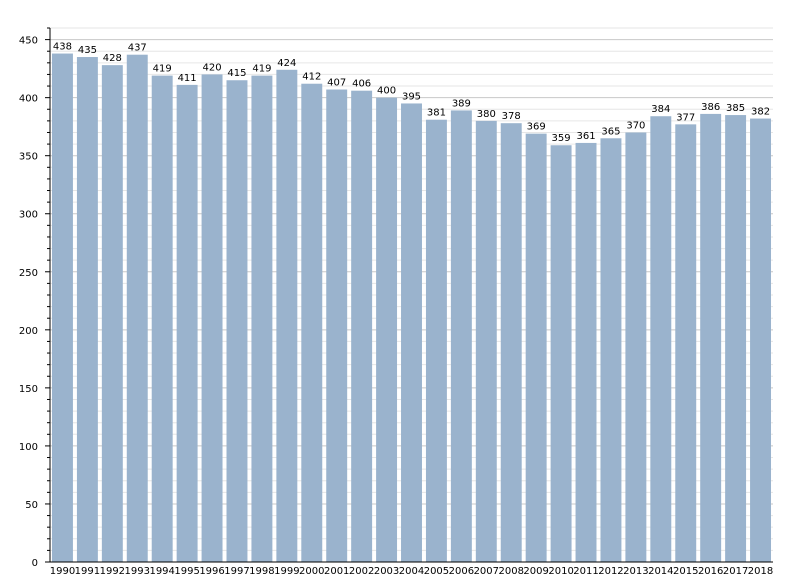 The width and height of the screenshot is (800, 580). I want to click on data-label-2005: 381, so click(436, 113).